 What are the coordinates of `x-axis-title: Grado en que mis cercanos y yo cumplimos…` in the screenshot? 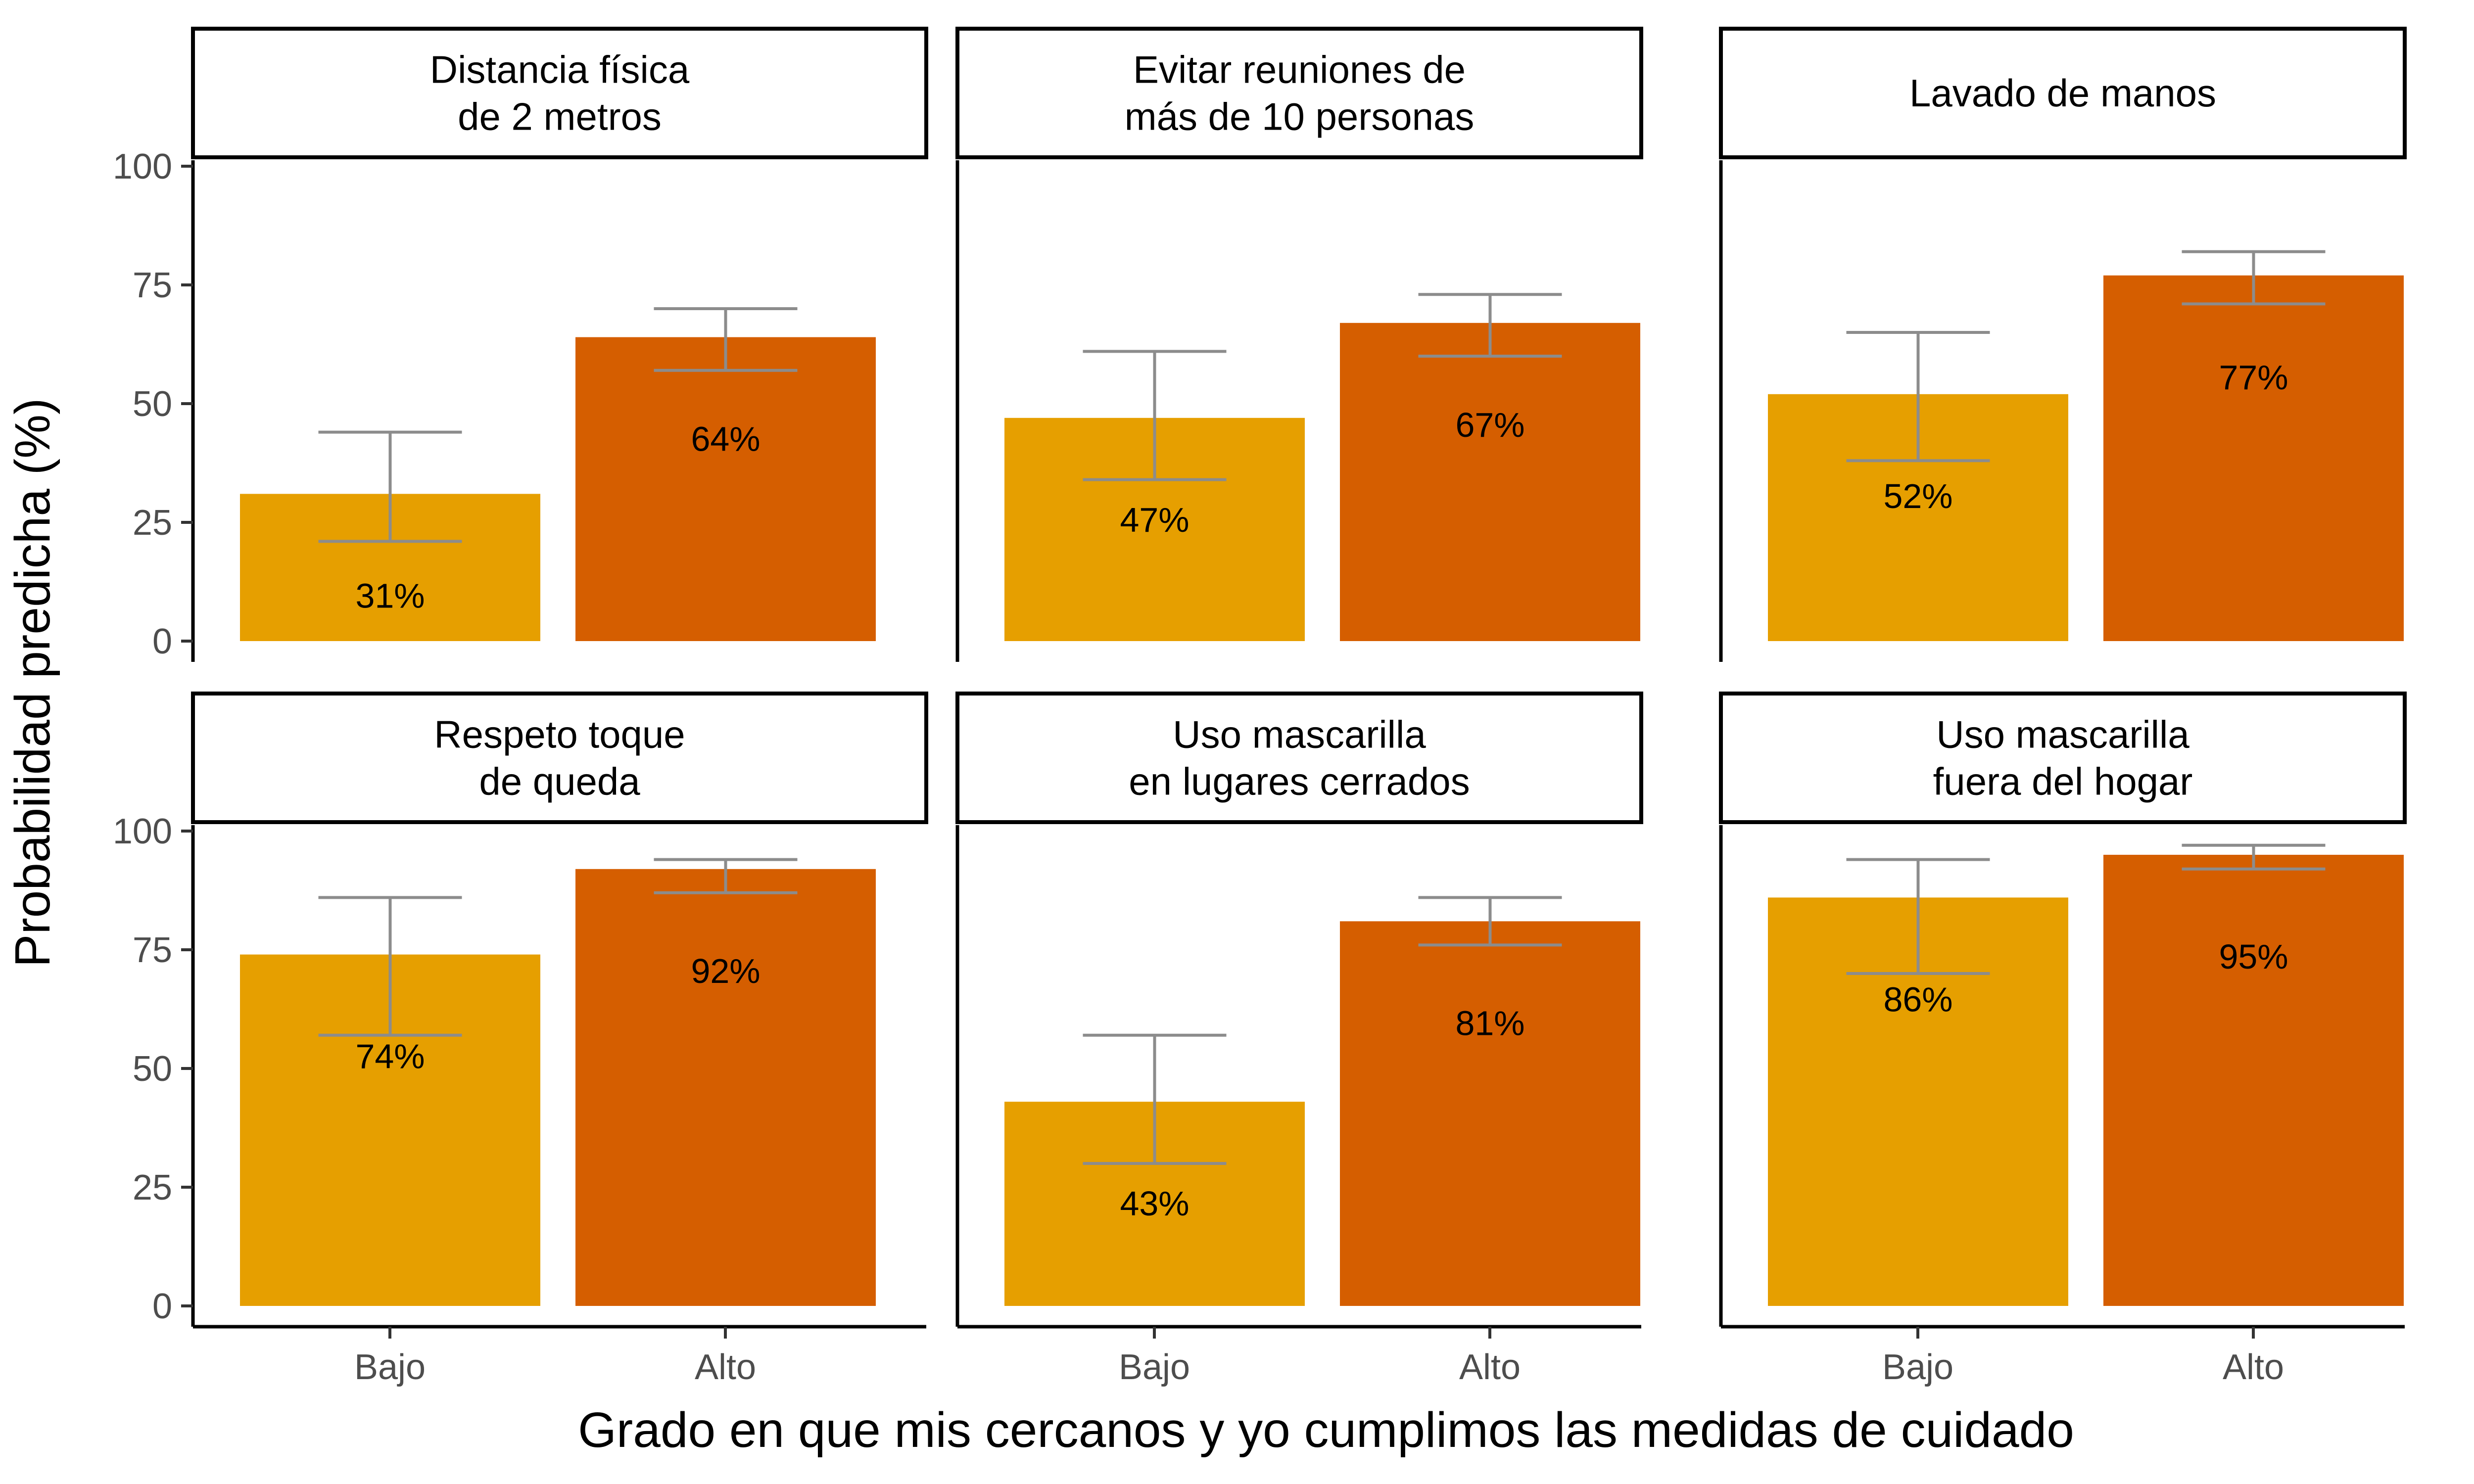 It's located at (1326, 1430).